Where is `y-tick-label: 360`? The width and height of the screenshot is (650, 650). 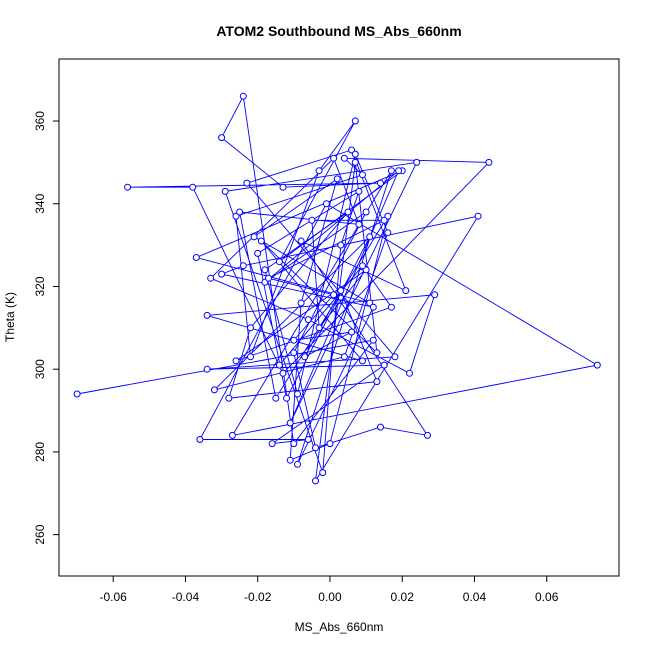
y-tick-label: 360 is located at coordinates (40, 121).